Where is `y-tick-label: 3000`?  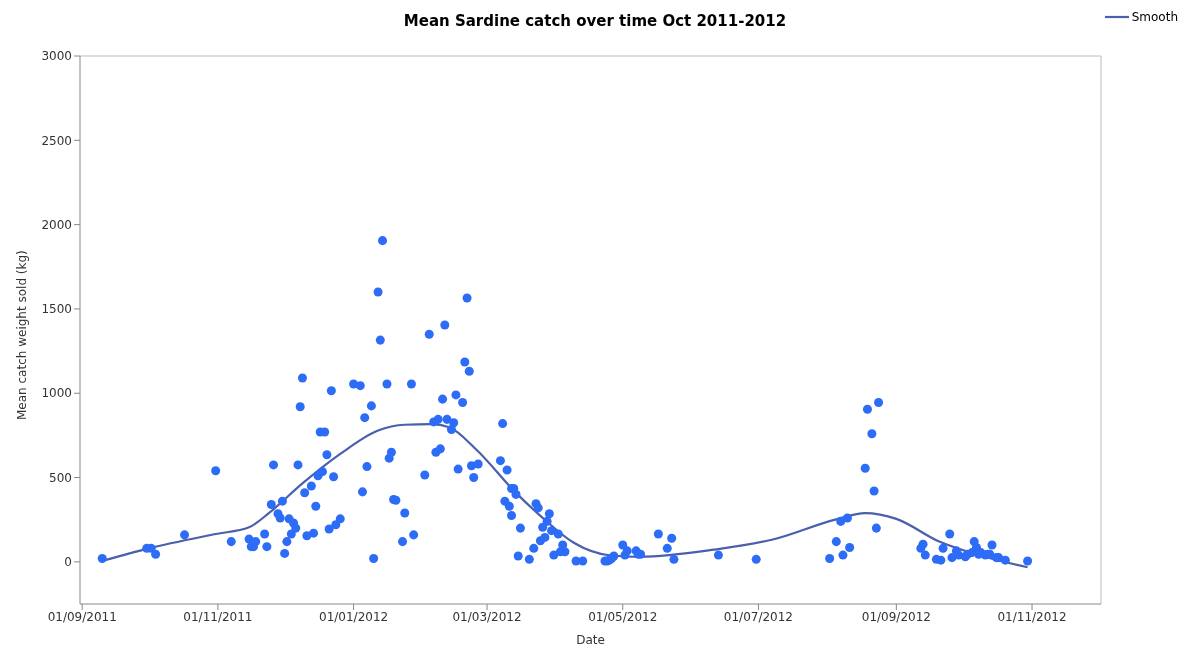
y-tick-label: 3000 is located at coordinates (56, 56).